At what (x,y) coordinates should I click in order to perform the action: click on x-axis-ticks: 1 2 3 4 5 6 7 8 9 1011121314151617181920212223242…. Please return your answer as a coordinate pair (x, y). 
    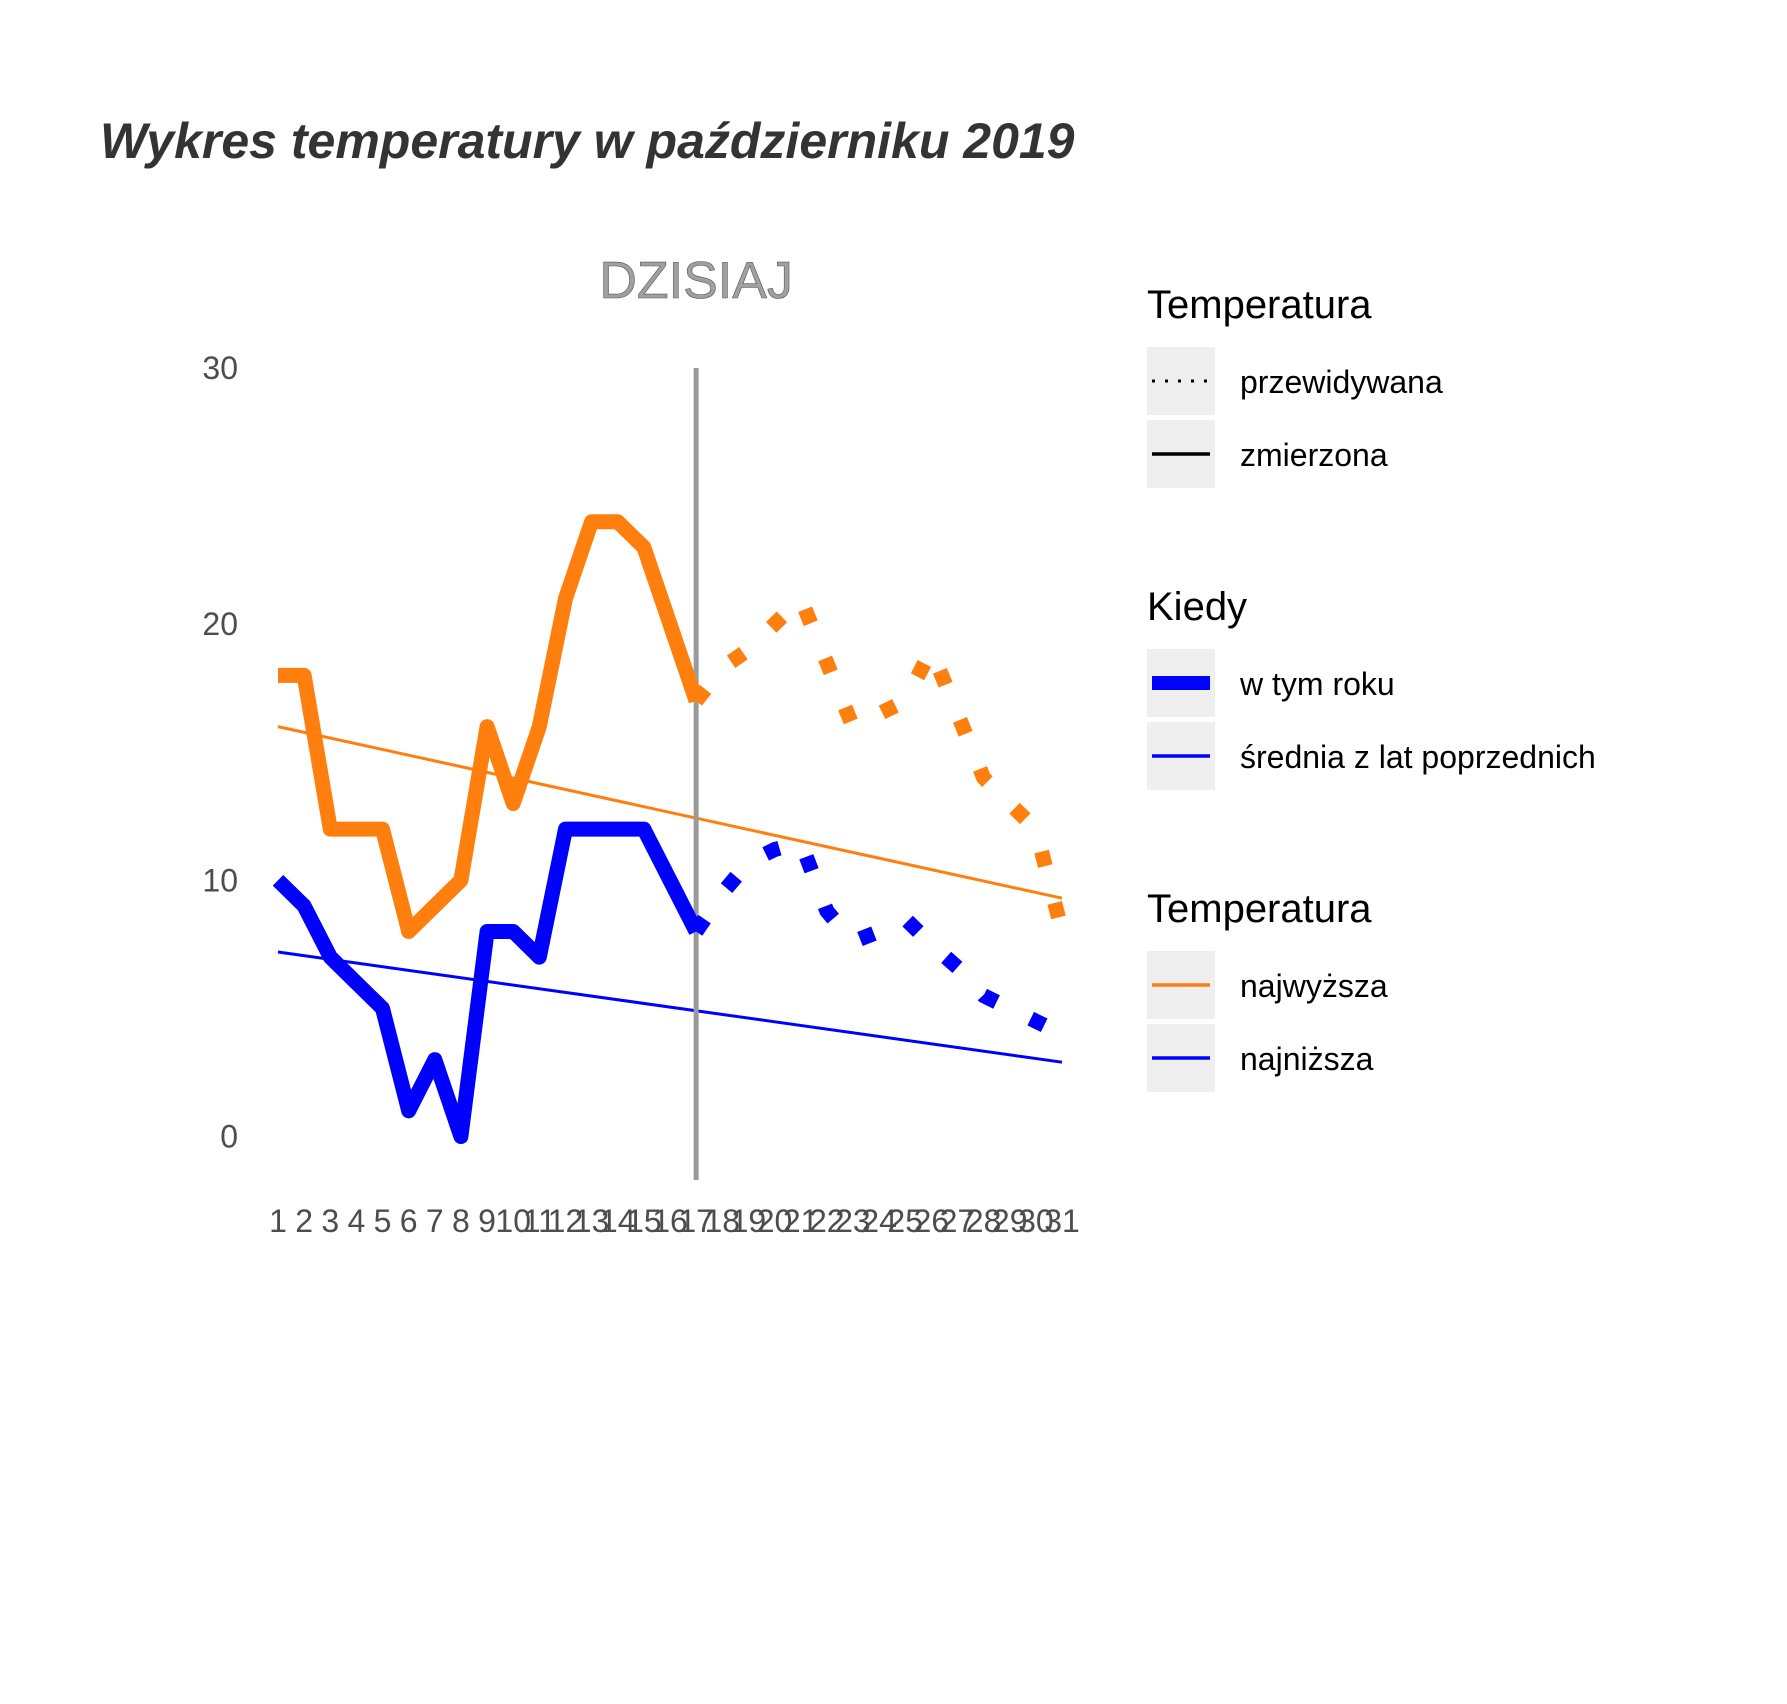
    Looking at the image, I should click on (674, 1221).